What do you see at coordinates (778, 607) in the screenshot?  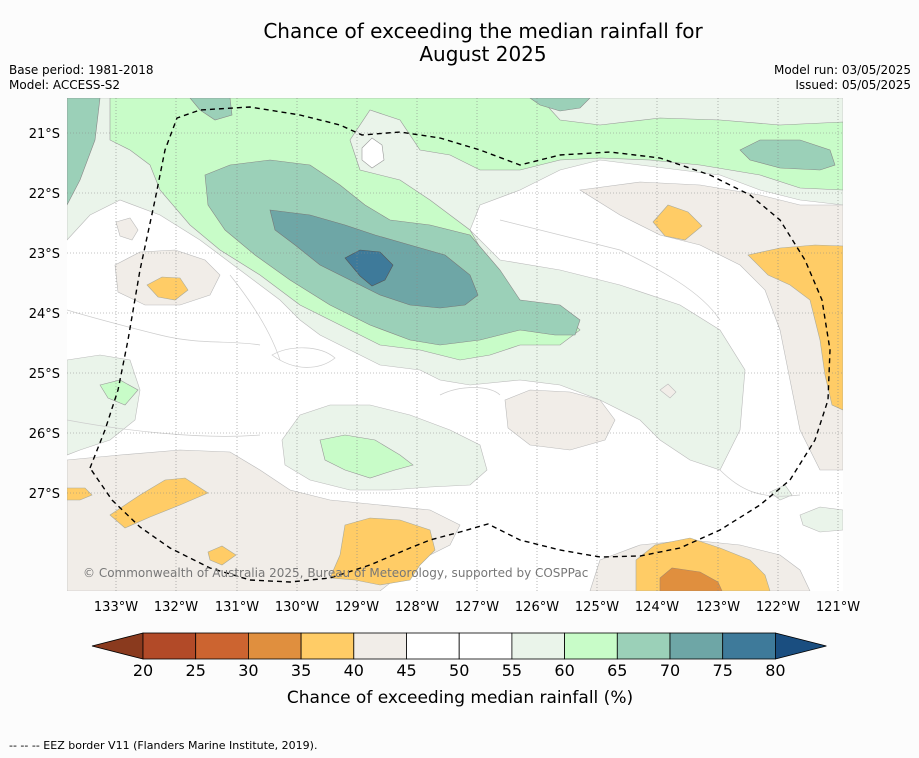 I see `x-tick-label: 122°W` at bounding box center [778, 607].